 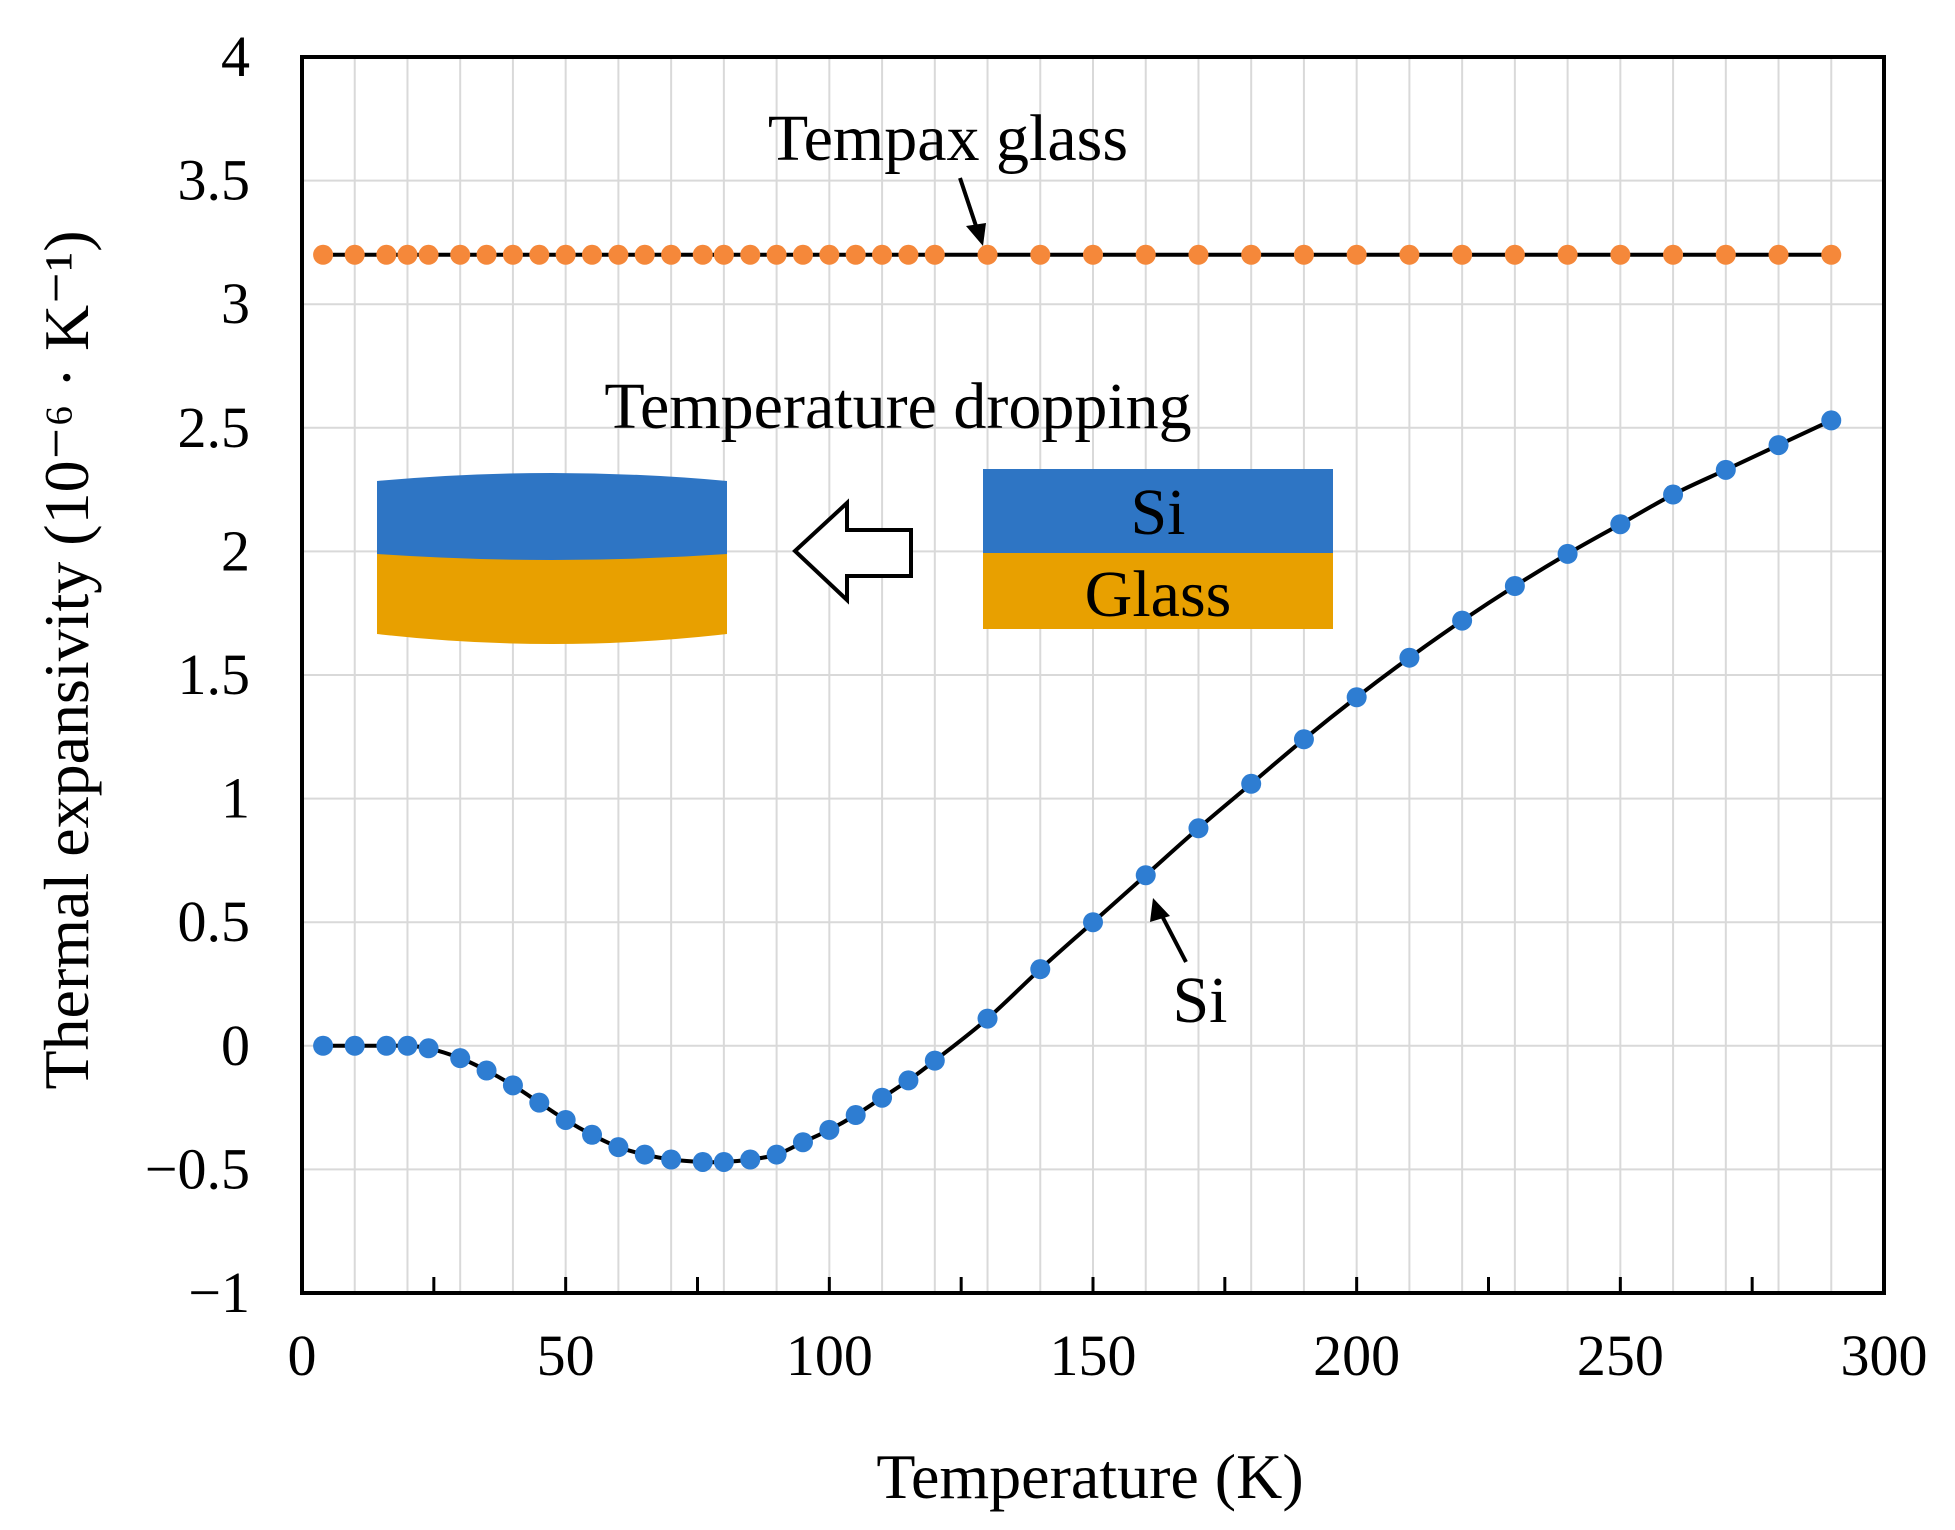 What do you see at coordinates (214, 180) in the screenshot?
I see `y-tick-label: 3.5` at bounding box center [214, 180].